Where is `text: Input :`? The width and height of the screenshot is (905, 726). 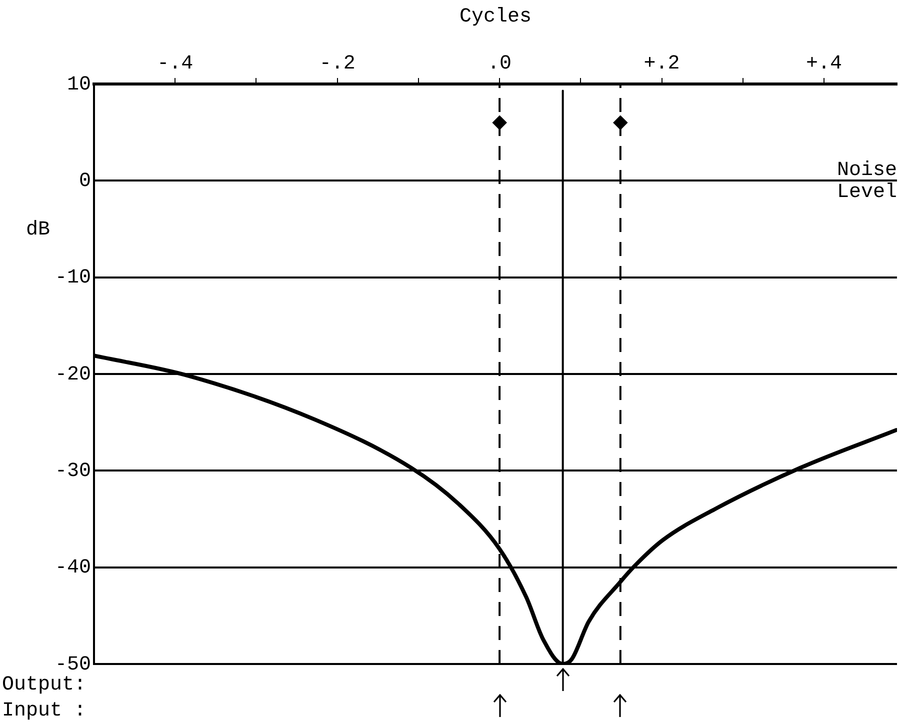 text: Input : is located at coordinates (44, 710).